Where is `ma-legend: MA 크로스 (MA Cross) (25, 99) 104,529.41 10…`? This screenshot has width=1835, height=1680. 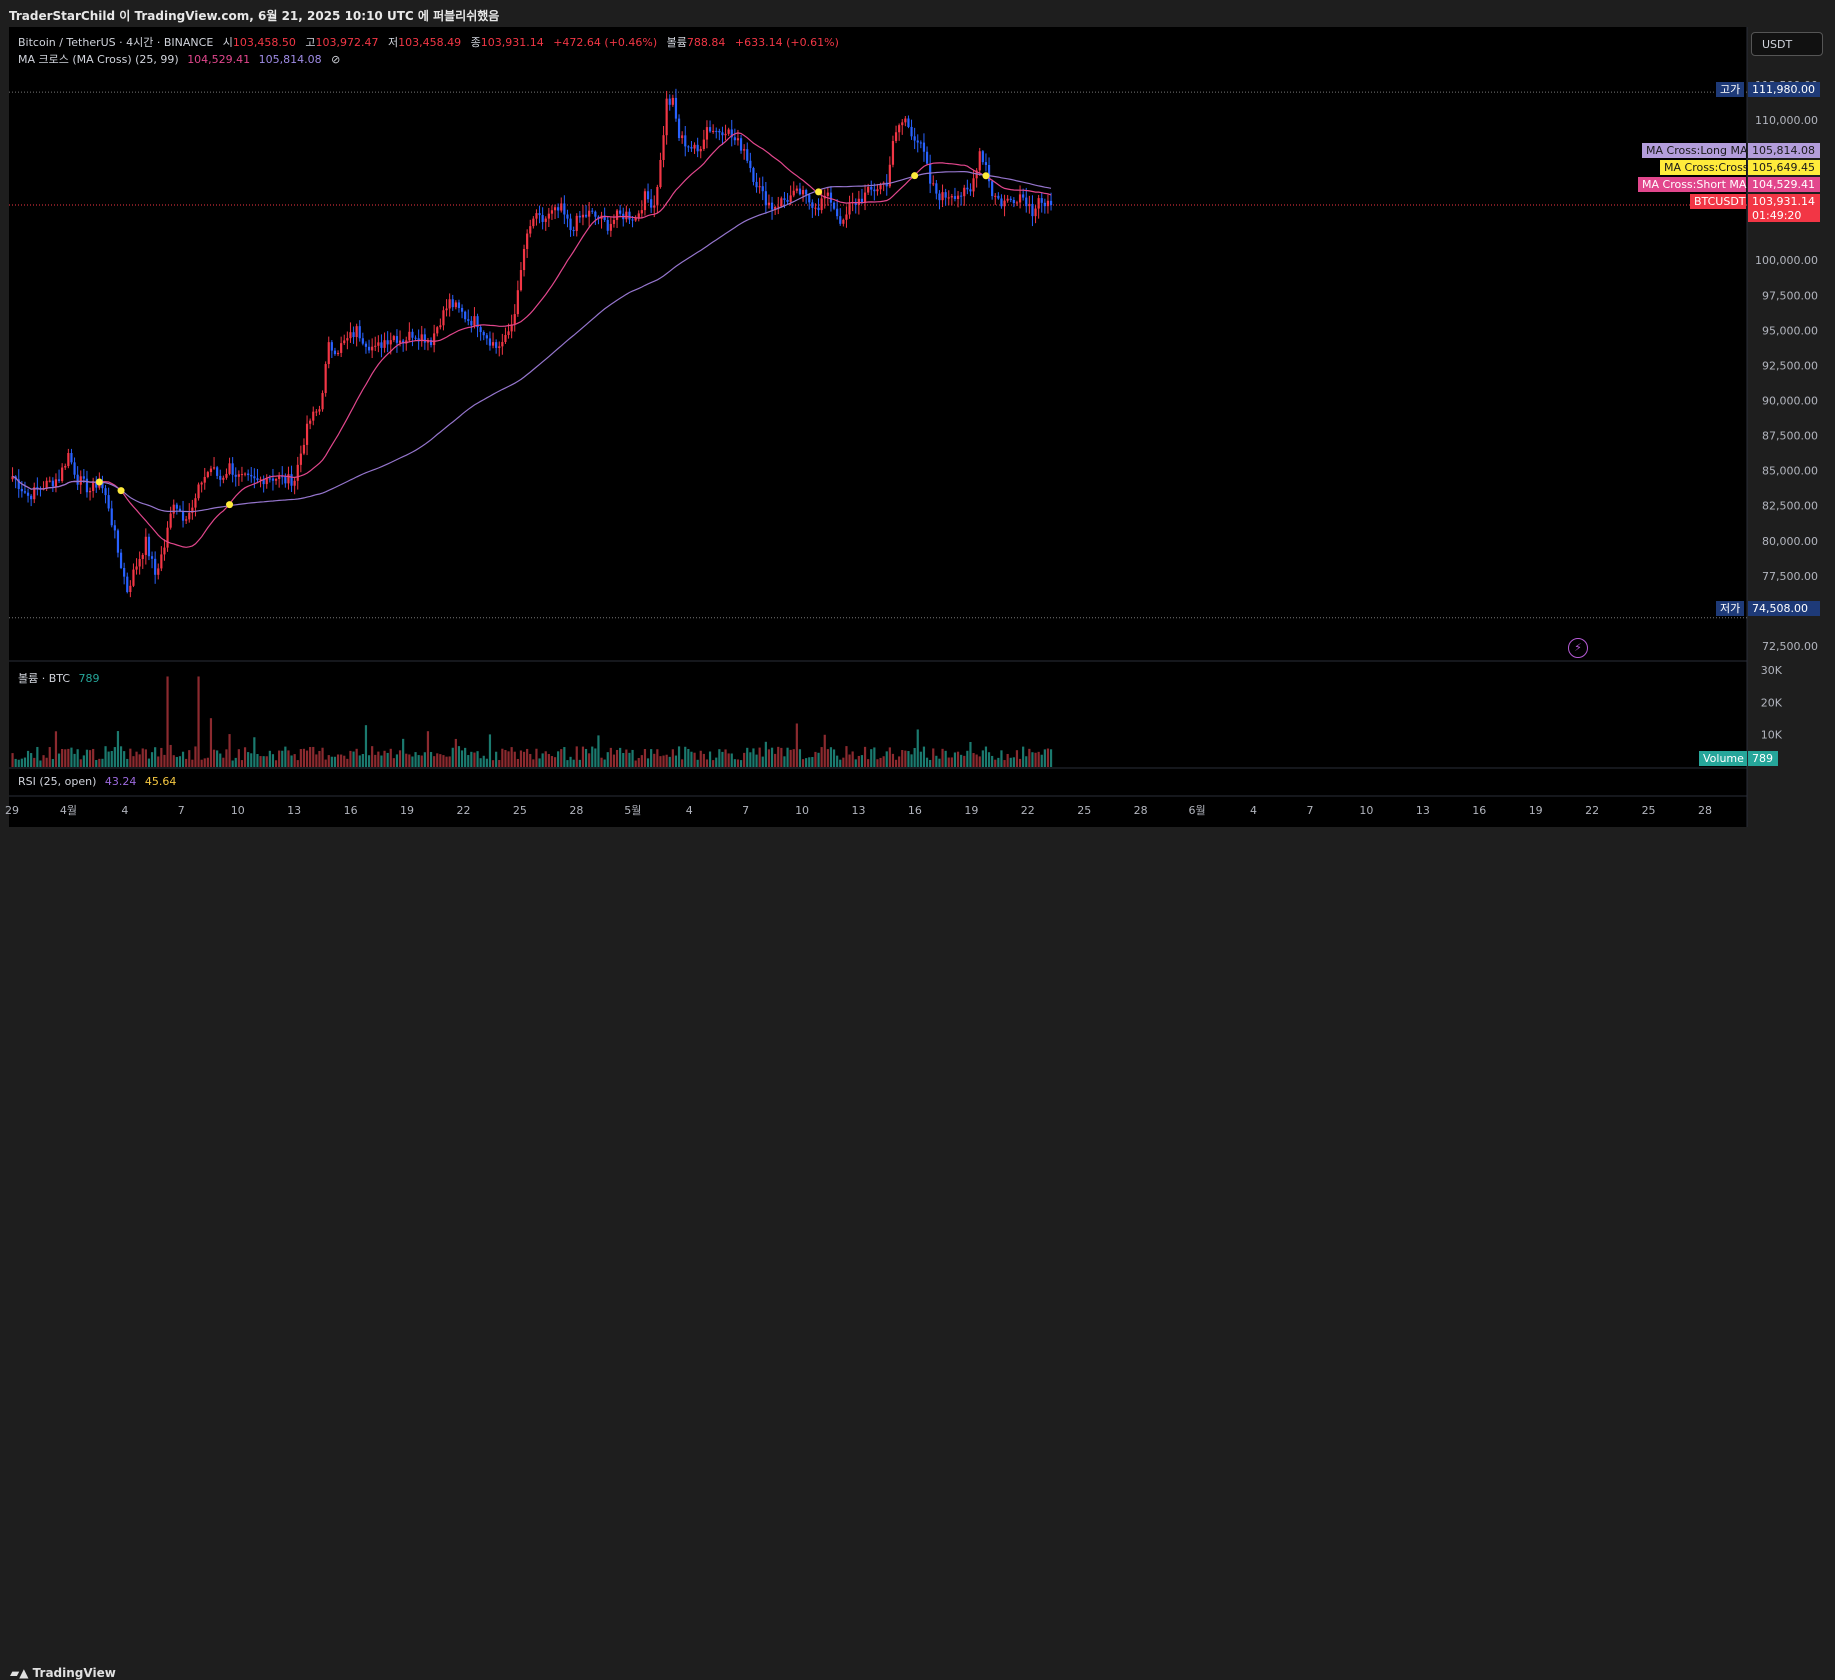 ma-legend: MA 크로스 (MA Cross) (25, 99) 104,529.41 10… is located at coordinates (179, 59).